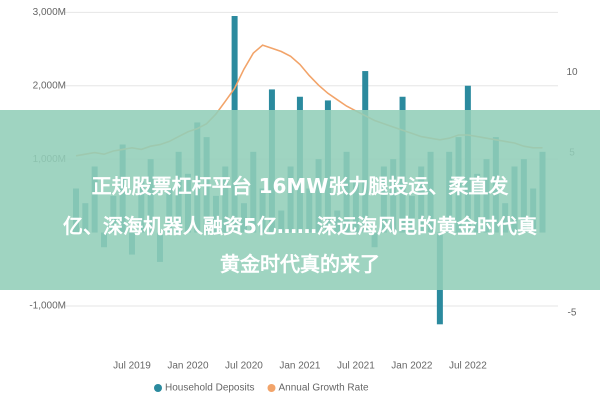  What do you see at coordinates (300, 264) in the screenshot?
I see `banner-line: 黄金时代真的来了` at bounding box center [300, 264].